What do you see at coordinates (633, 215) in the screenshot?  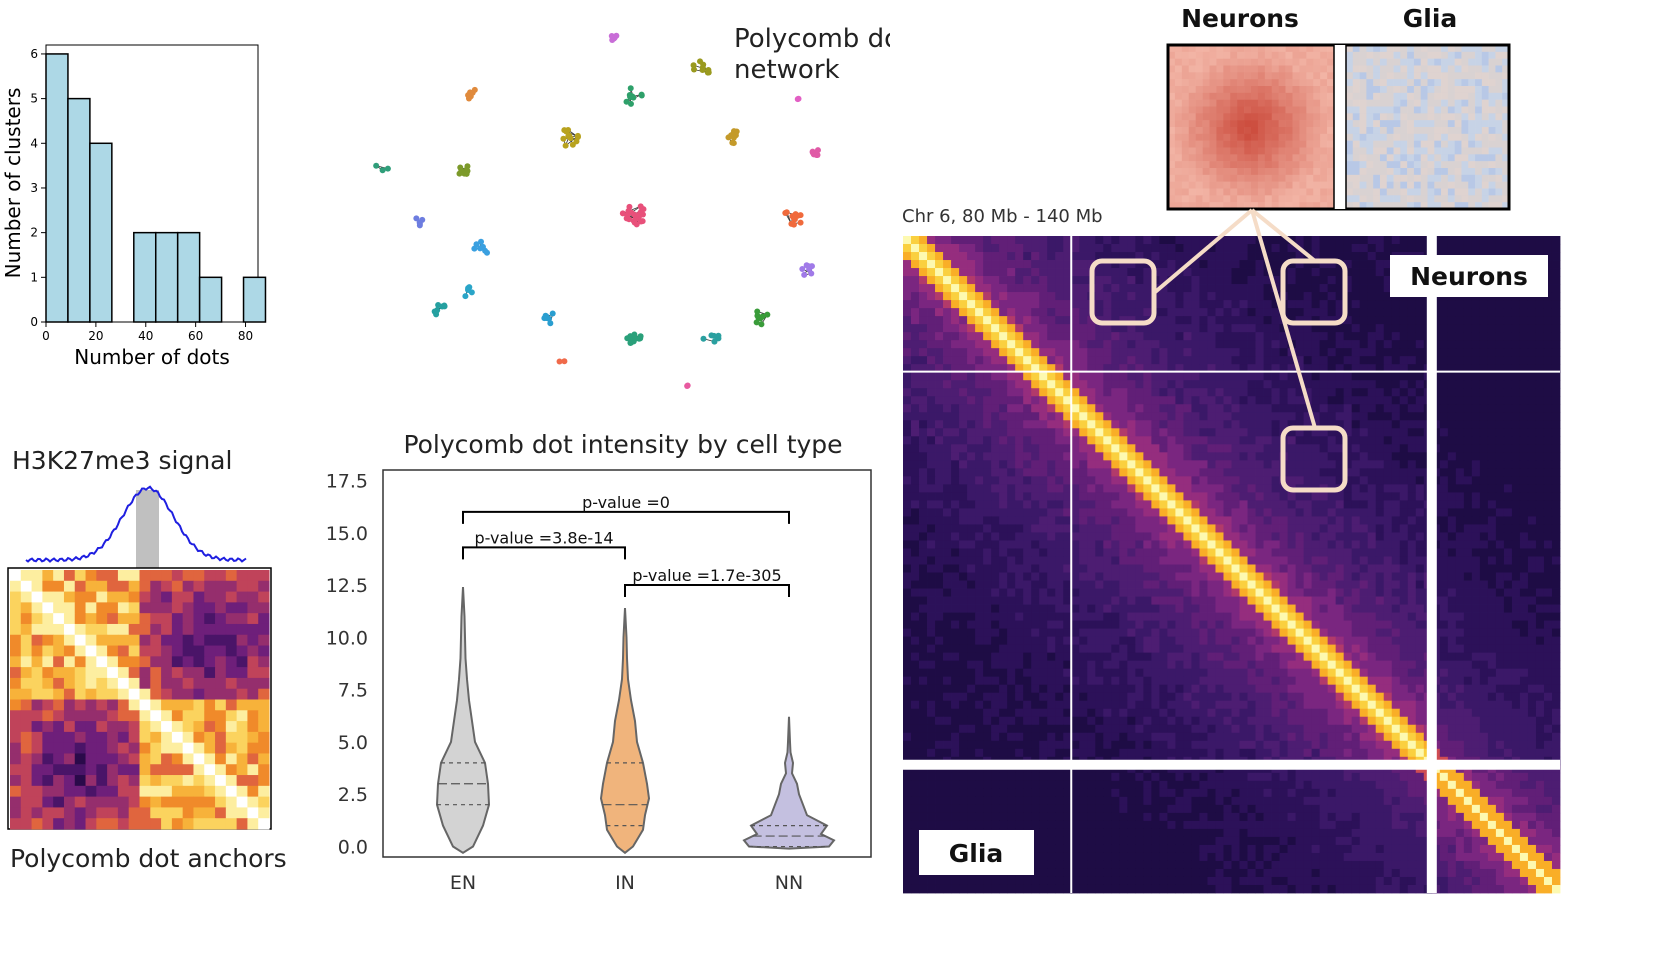 I see `network-cluster` at bounding box center [633, 215].